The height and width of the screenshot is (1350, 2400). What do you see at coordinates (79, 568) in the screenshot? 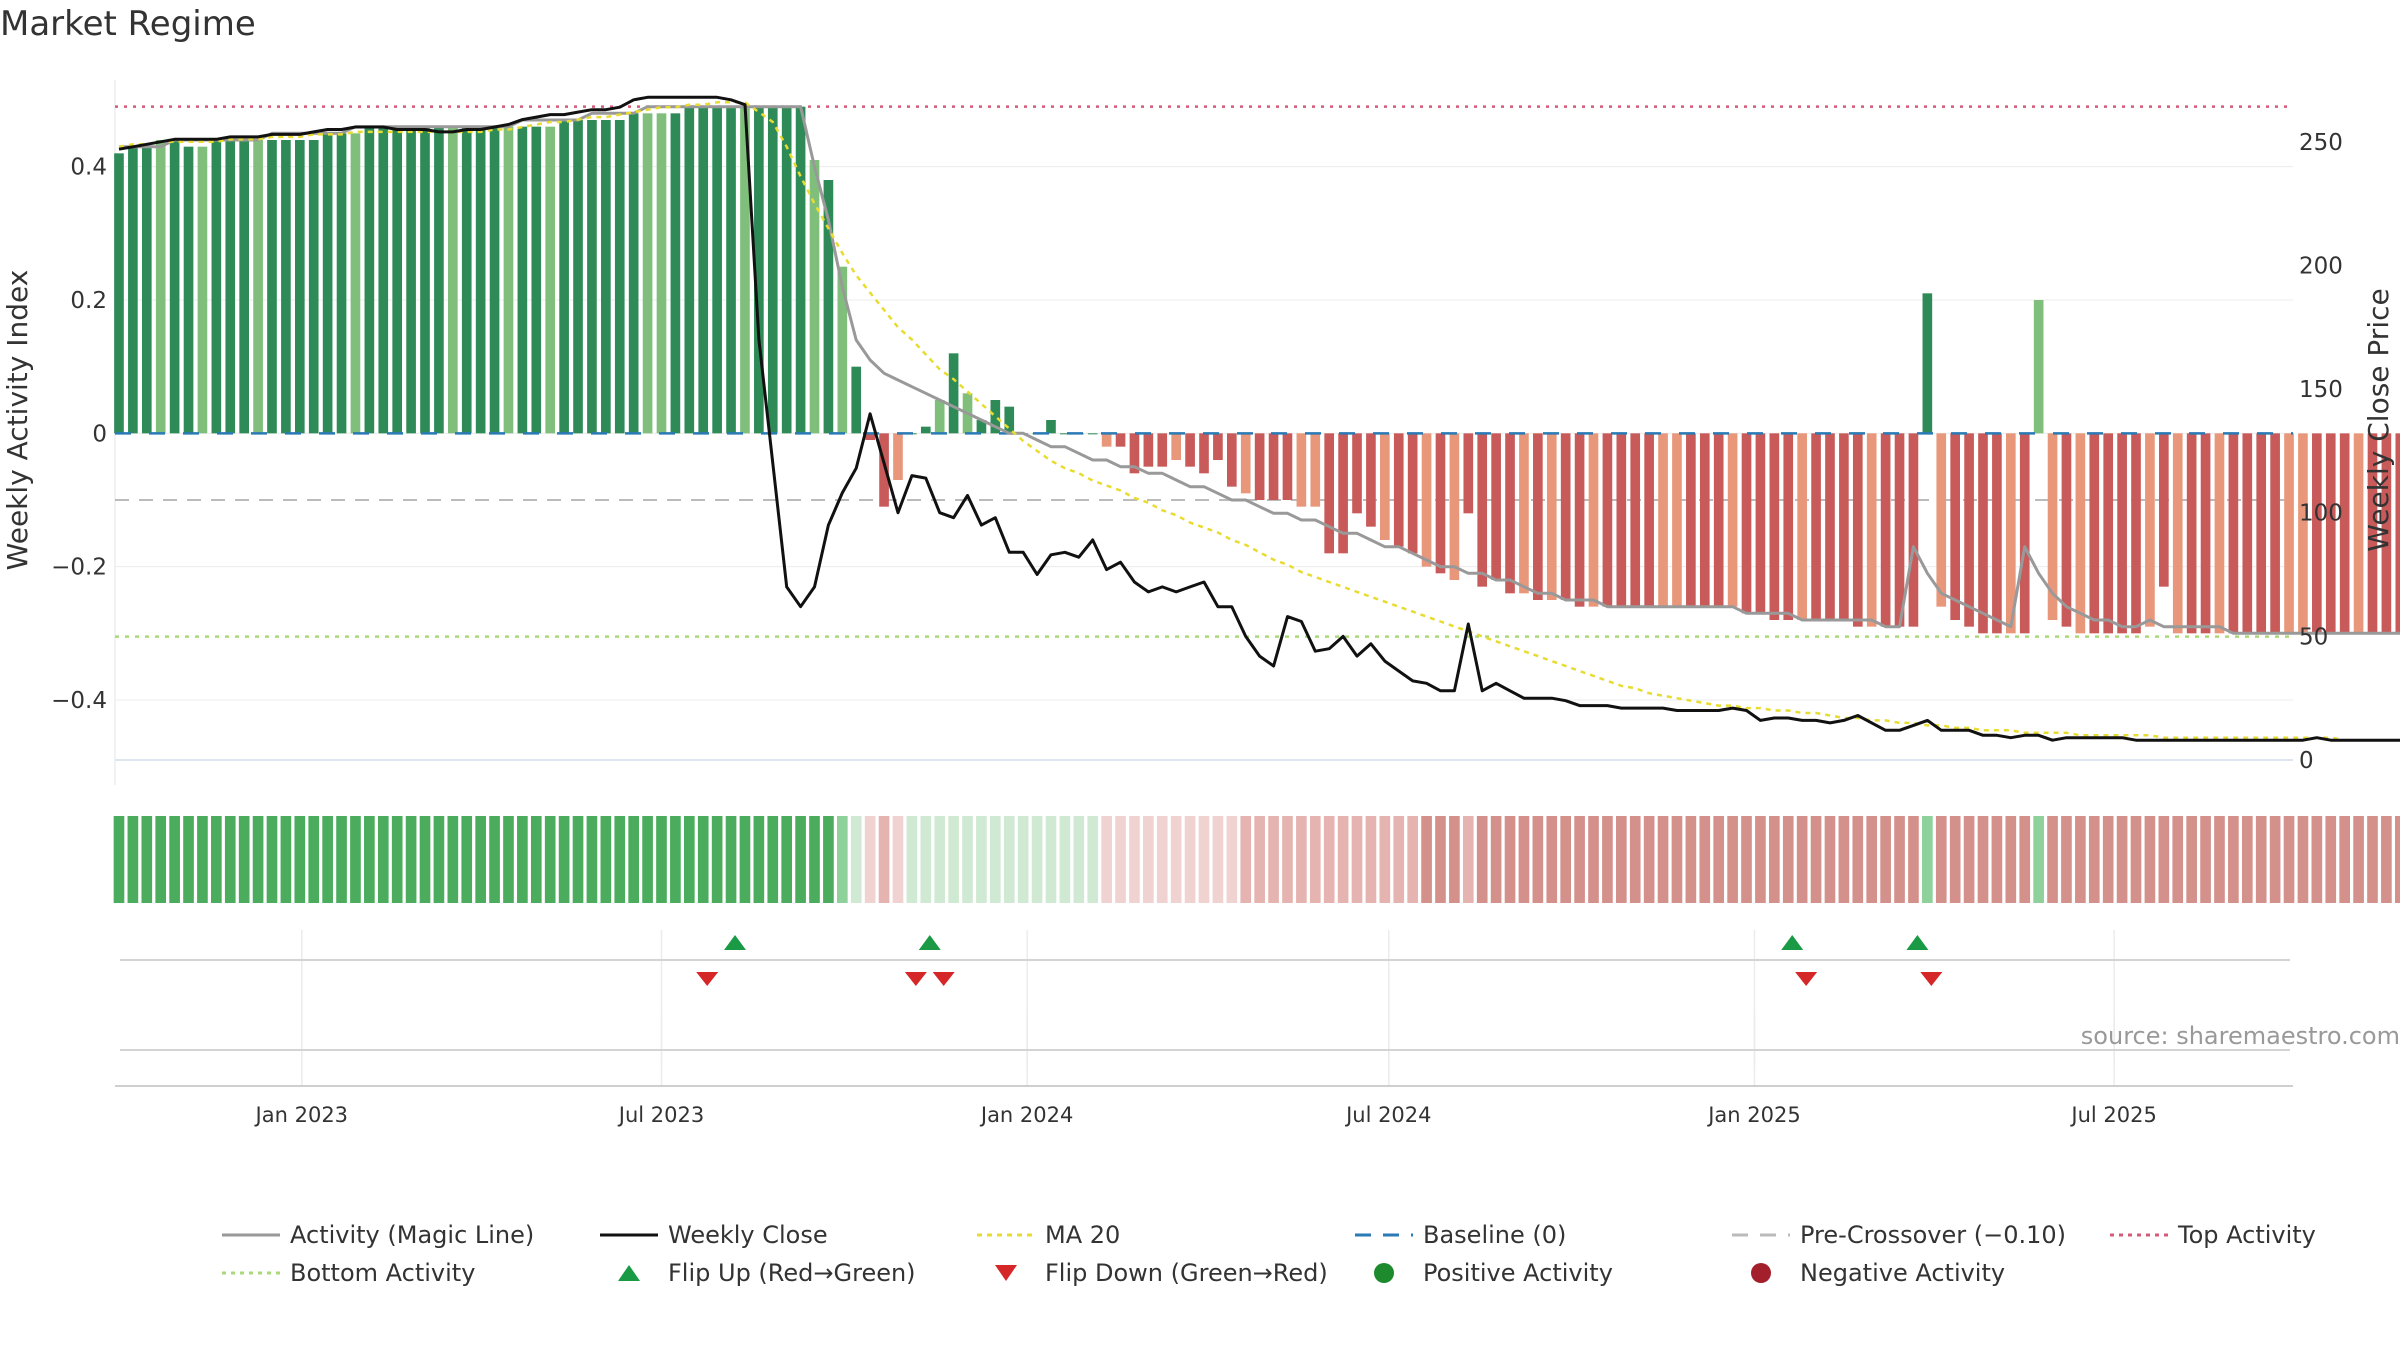
I see `y-tick-label: −0.2` at bounding box center [79, 568].